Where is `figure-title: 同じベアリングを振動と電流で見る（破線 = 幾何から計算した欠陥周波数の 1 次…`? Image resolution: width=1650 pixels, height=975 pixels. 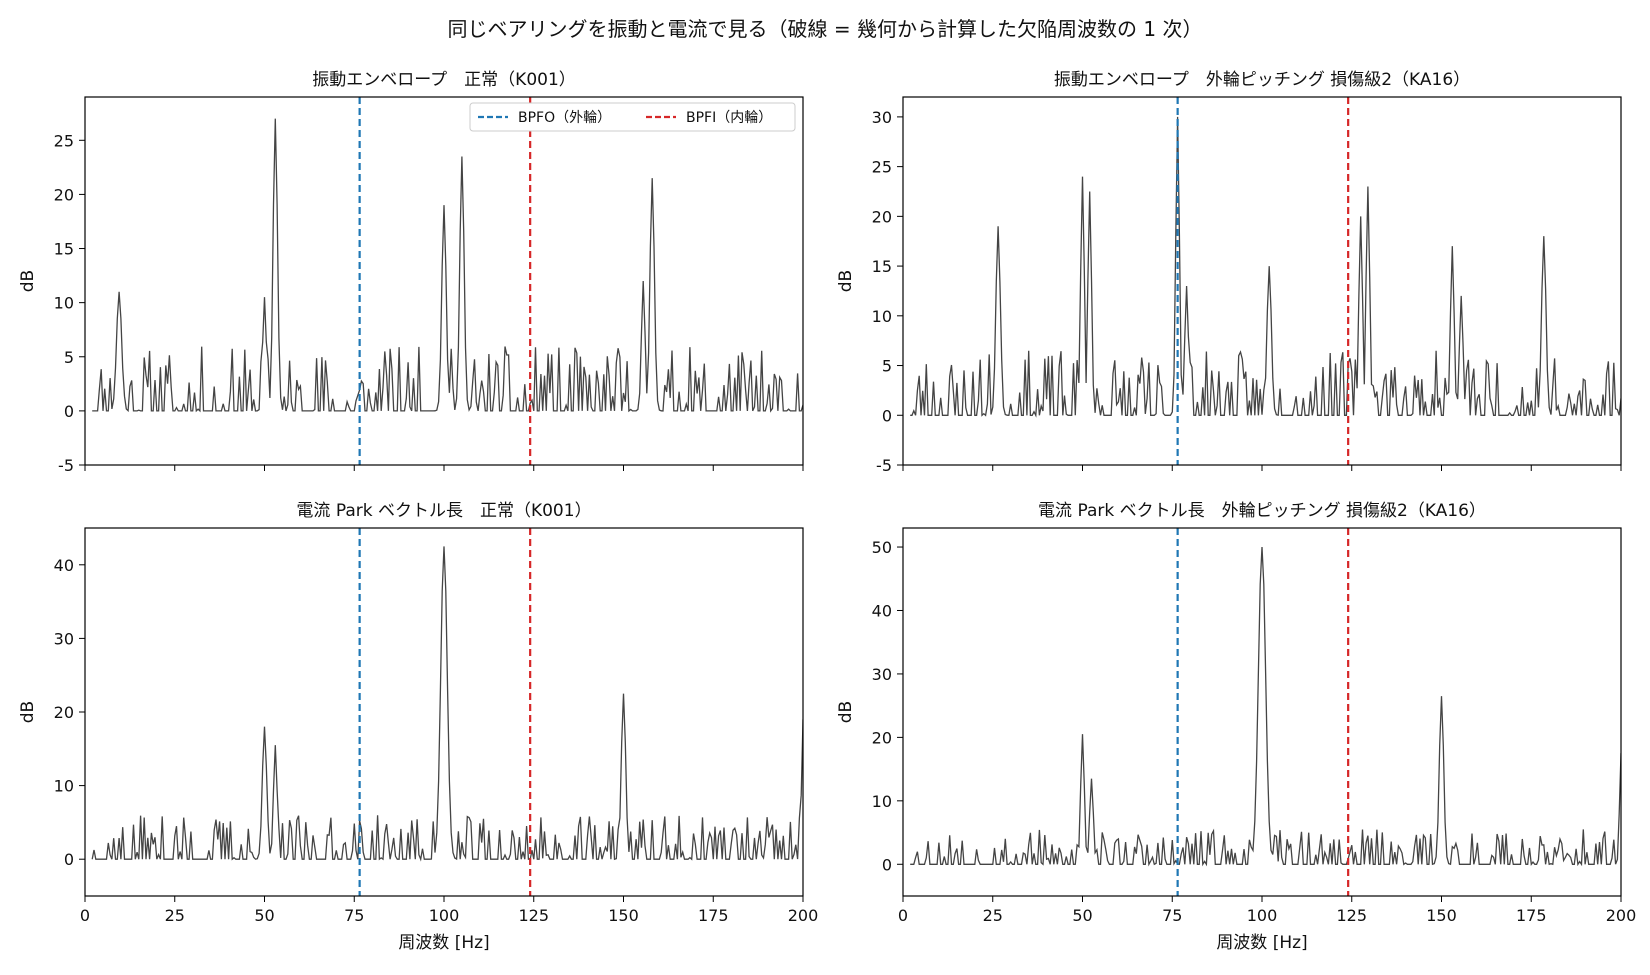
figure-title: 同じベアリングを振動と電流で見る（破線 = 幾何から計算した欠陥周波数の 1 次… is located at coordinates (825, 29).